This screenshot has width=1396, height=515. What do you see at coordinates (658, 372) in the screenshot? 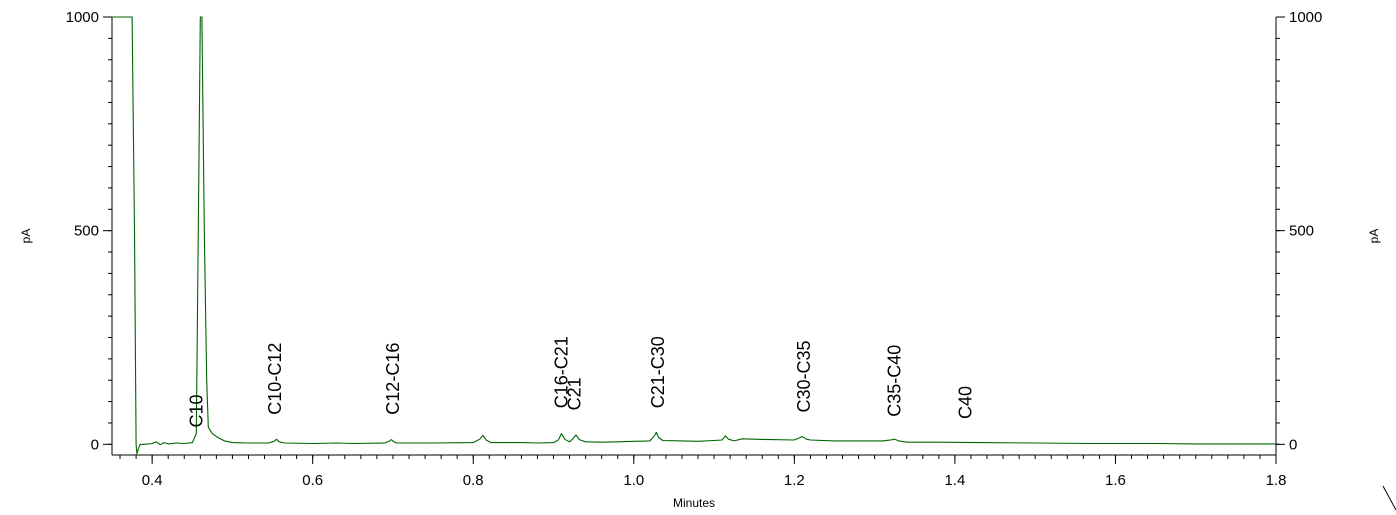
I see `peak-label: C21-C30` at bounding box center [658, 372].